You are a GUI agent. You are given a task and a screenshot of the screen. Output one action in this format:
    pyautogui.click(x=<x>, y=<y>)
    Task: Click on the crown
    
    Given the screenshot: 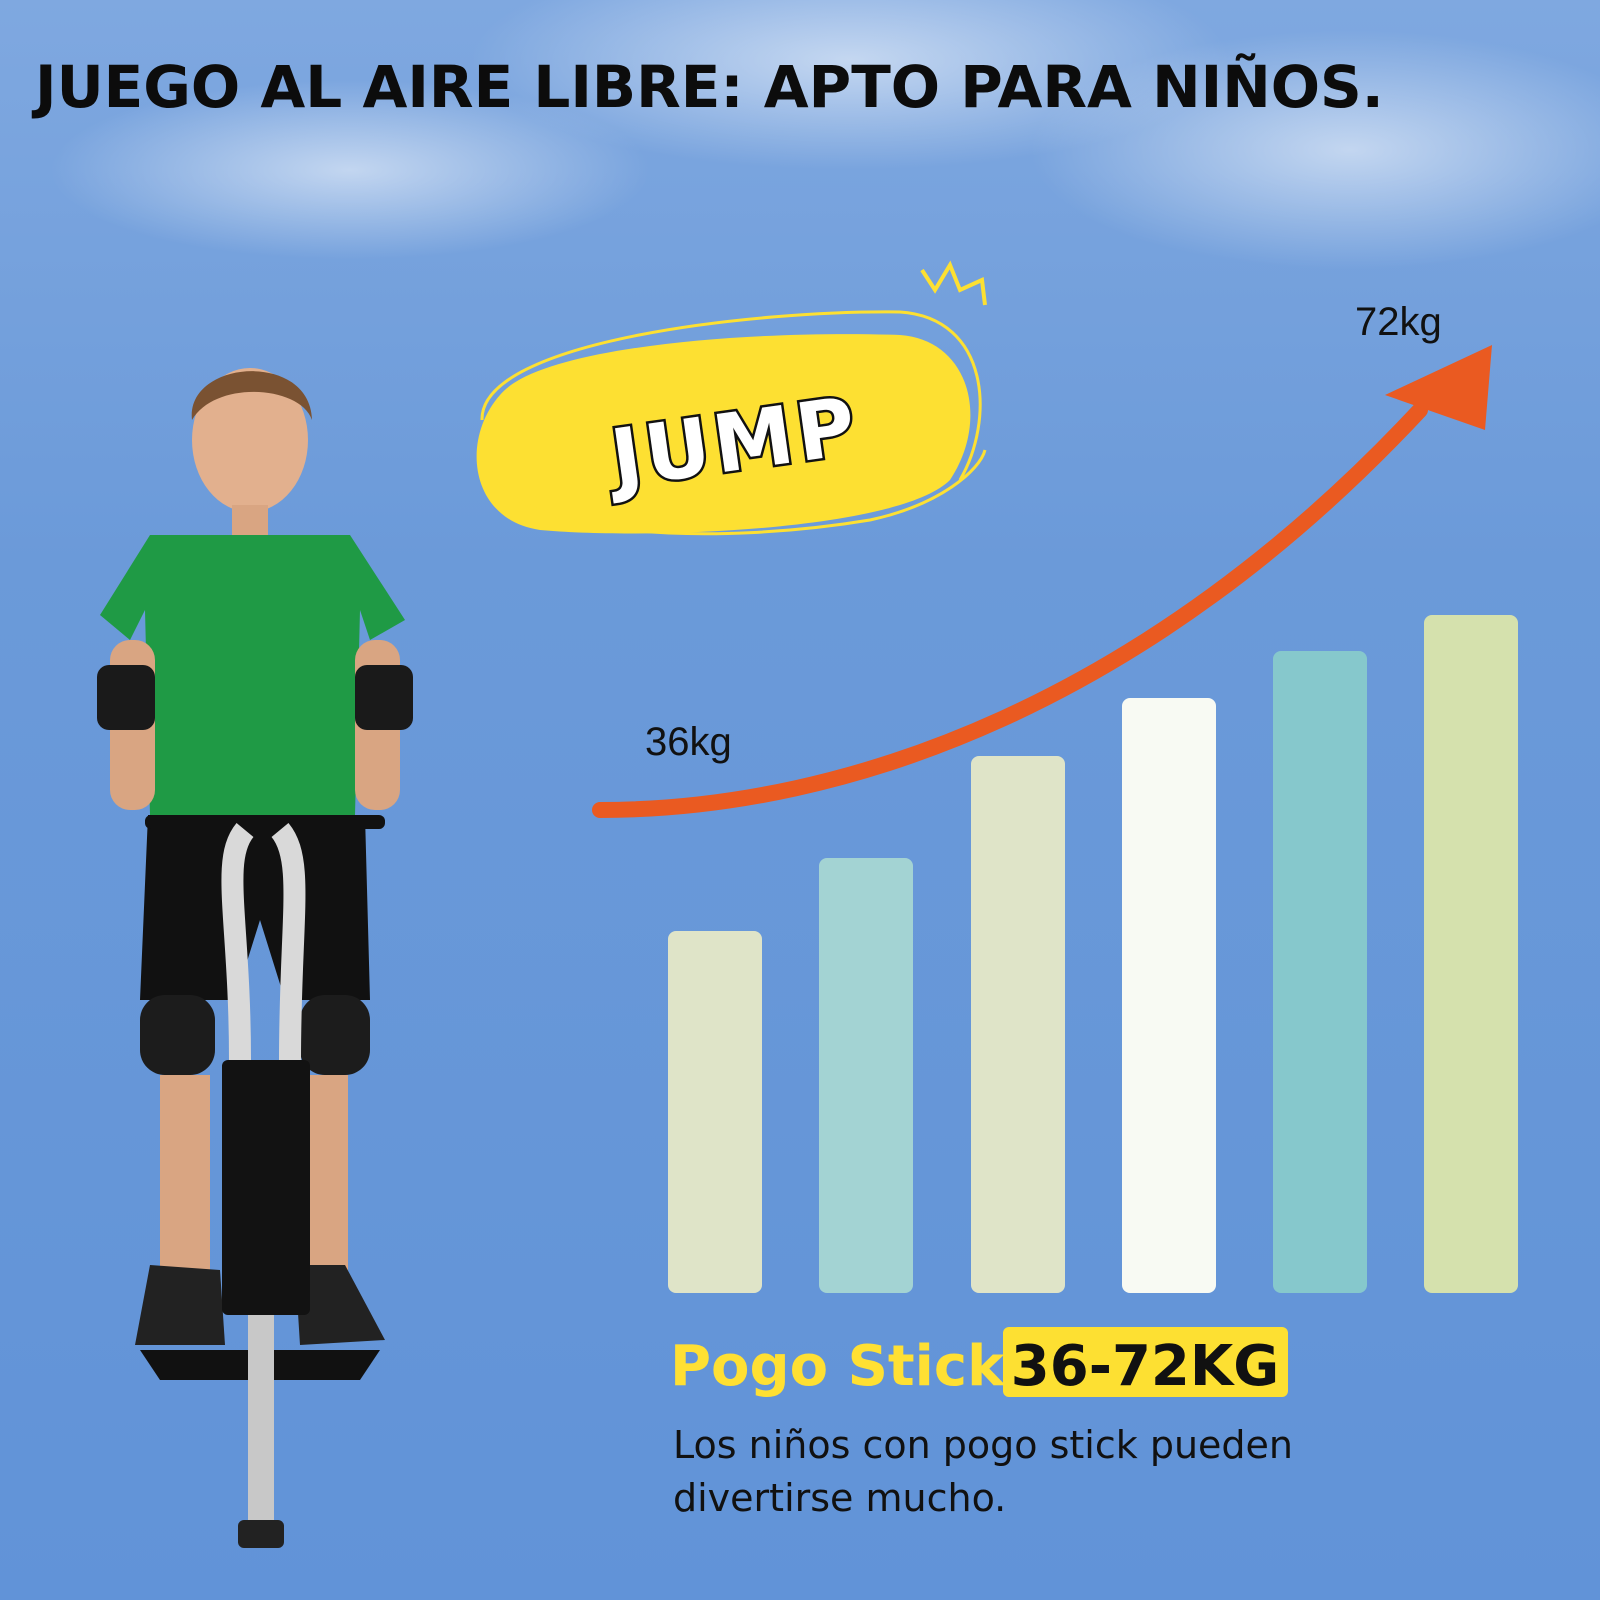 What is the action you would take?
    pyautogui.click(x=953, y=283)
    